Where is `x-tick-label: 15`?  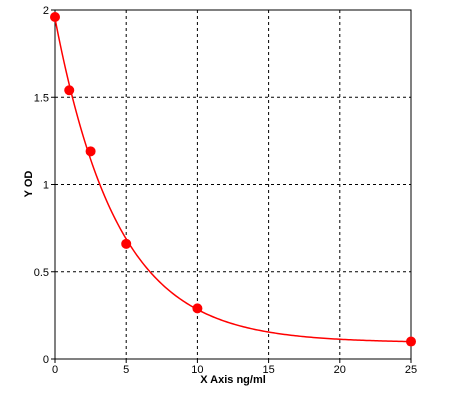 x-tick-label: 15 is located at coordinates (268, 370).